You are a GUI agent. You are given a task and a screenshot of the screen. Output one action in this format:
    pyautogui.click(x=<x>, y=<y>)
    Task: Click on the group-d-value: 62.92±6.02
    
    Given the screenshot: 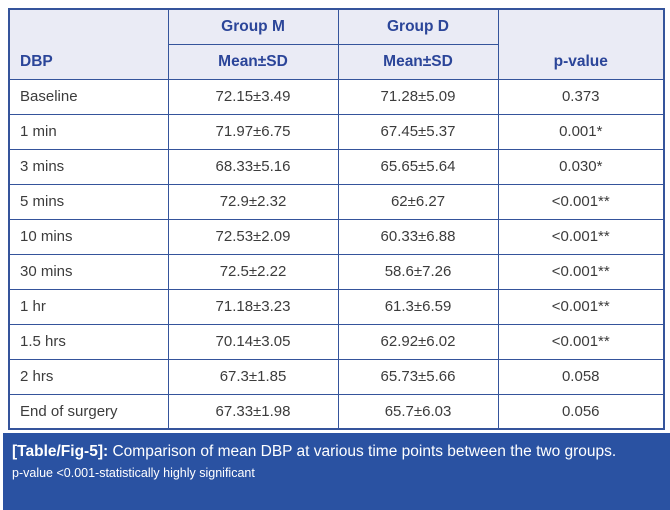 What is the action you would take?
    pyautogui.click(x=418, y=341)
    